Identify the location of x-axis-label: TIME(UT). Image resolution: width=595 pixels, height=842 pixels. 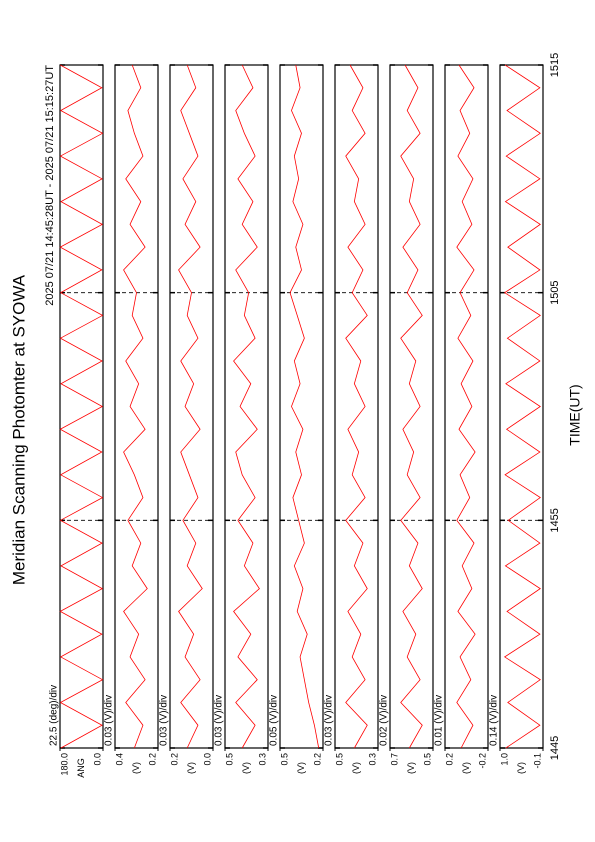
(575, 414).